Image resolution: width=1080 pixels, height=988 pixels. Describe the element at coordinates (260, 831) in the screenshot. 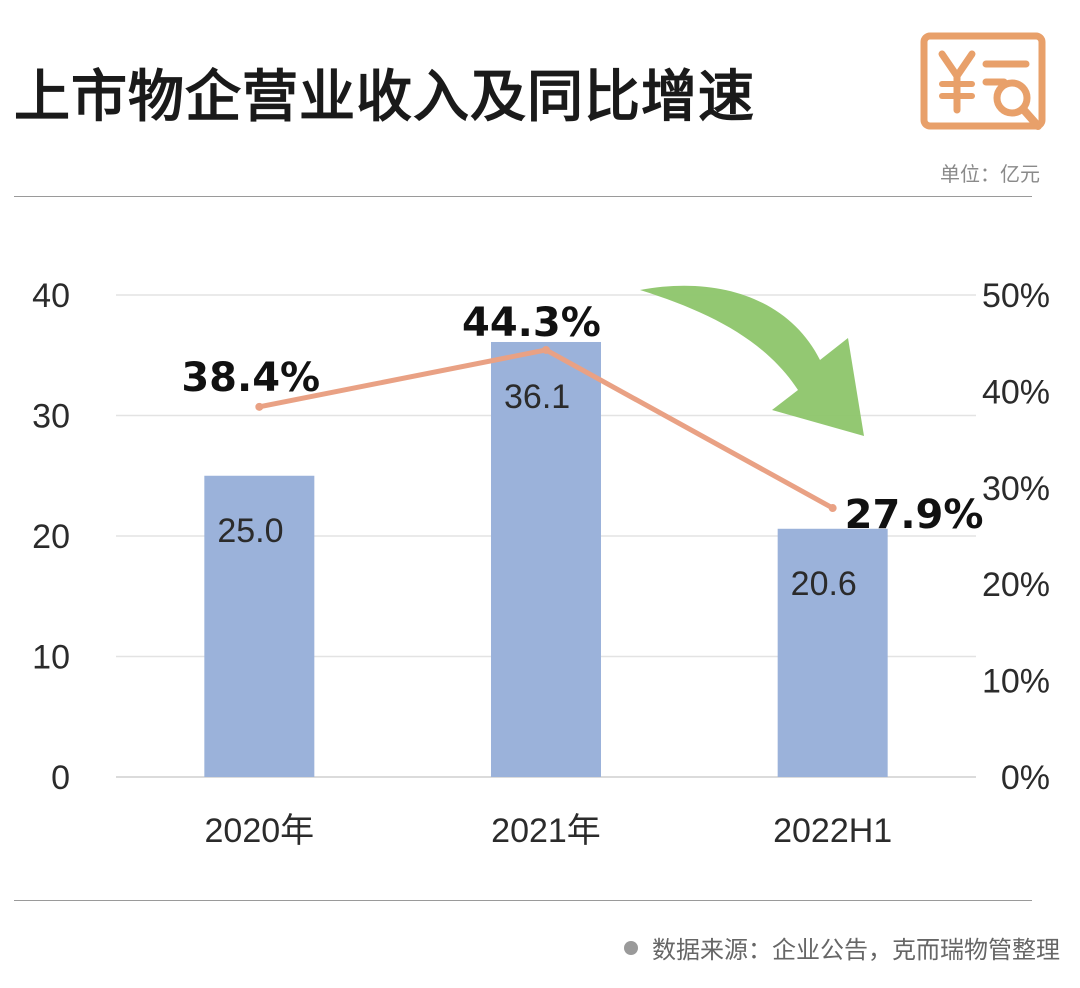

I see `x-tick-label: 2020年` at that location.